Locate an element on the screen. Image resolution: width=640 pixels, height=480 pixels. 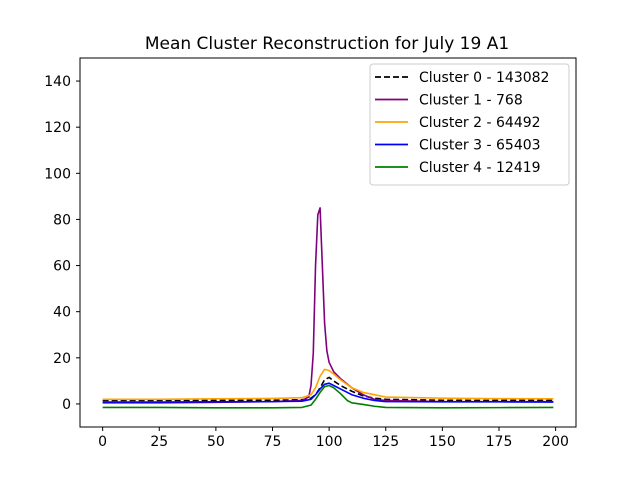
x-tick-label: 100 is located at coordinates (329, 442).